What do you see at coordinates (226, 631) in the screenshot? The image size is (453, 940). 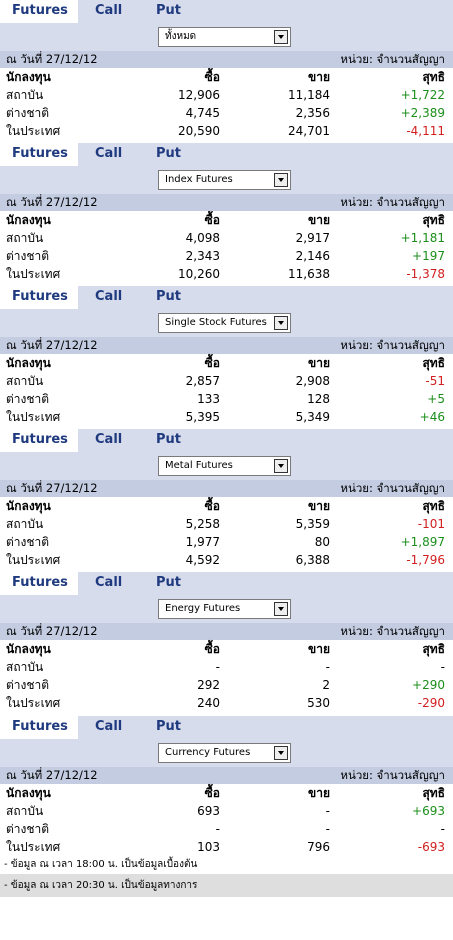 I see `date-unit-row: ณ วันที่ 27/12/12 หน่วย: จำนวนสัญญา` at bounding box center [226, 631].